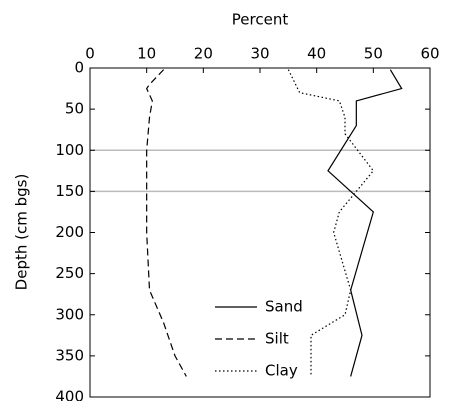 The height and width of the screenshot is (401, 469). I want to click on legend-label: Silt, so click(277, 339).